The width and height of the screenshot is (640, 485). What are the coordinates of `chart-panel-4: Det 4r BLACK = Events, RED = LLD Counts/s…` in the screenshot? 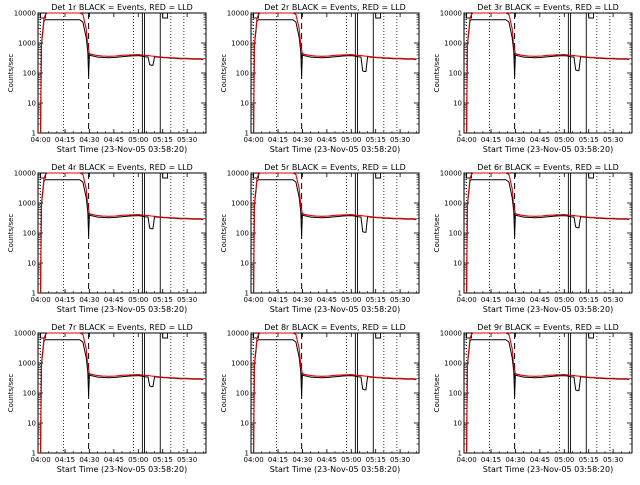 It's located at (107, 238).